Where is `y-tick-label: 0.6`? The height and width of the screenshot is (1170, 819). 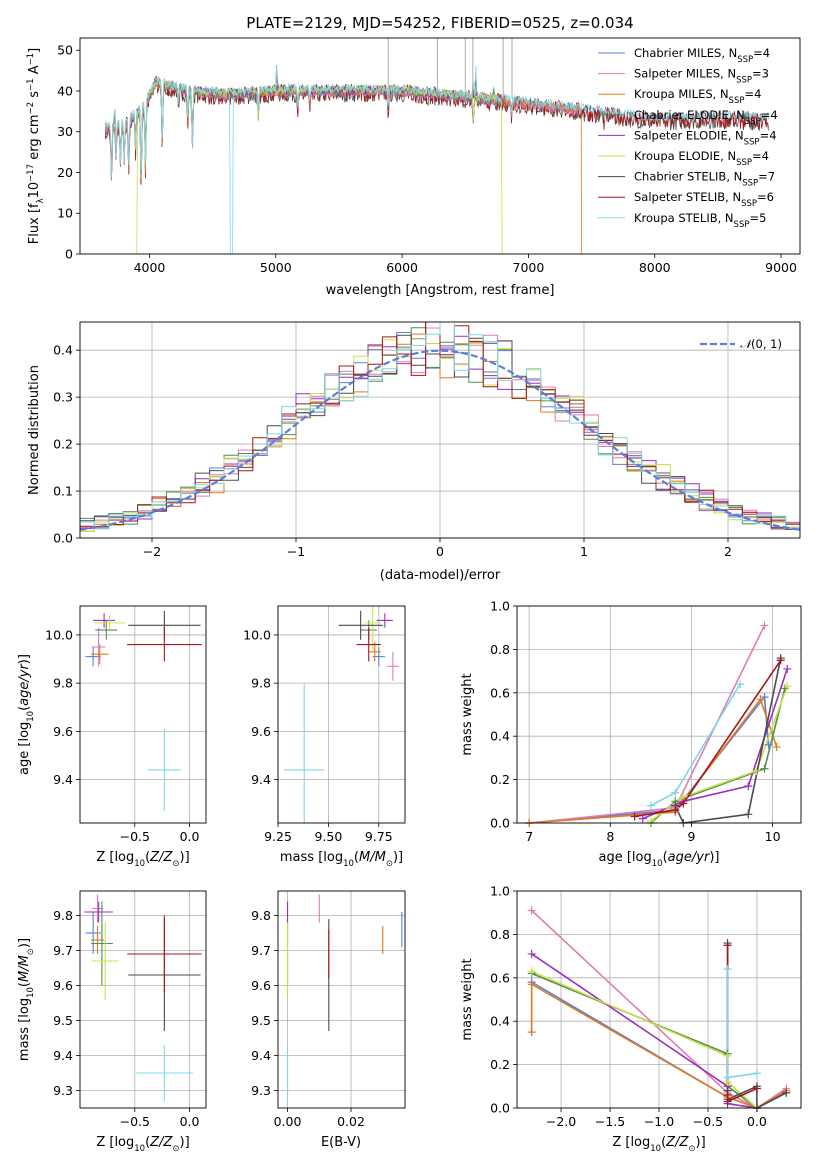
y-tick-label: 0.6 is located at coordinates (500, 692).